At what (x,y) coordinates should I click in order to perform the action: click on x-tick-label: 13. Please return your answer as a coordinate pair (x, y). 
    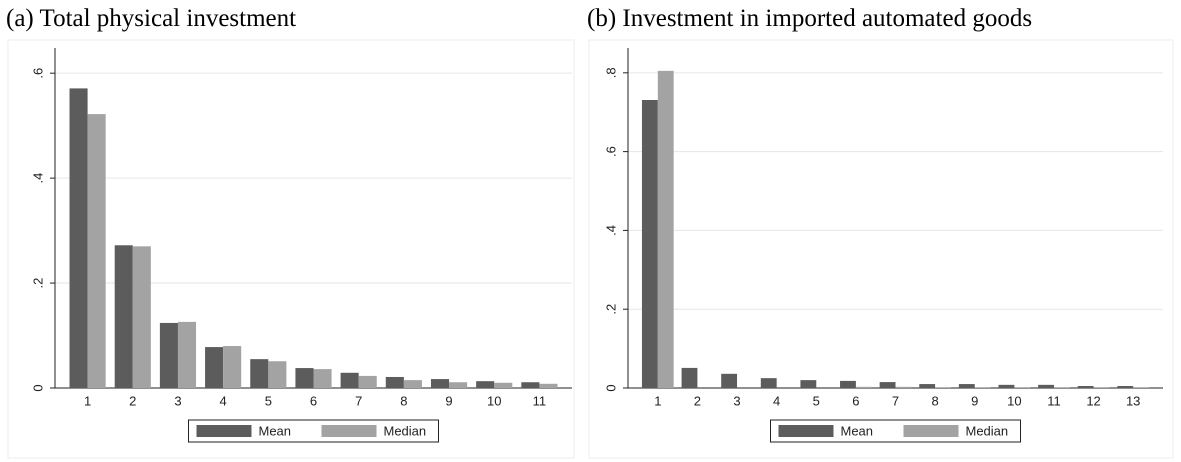
    Looking at the image, I should click on (1133, 400).